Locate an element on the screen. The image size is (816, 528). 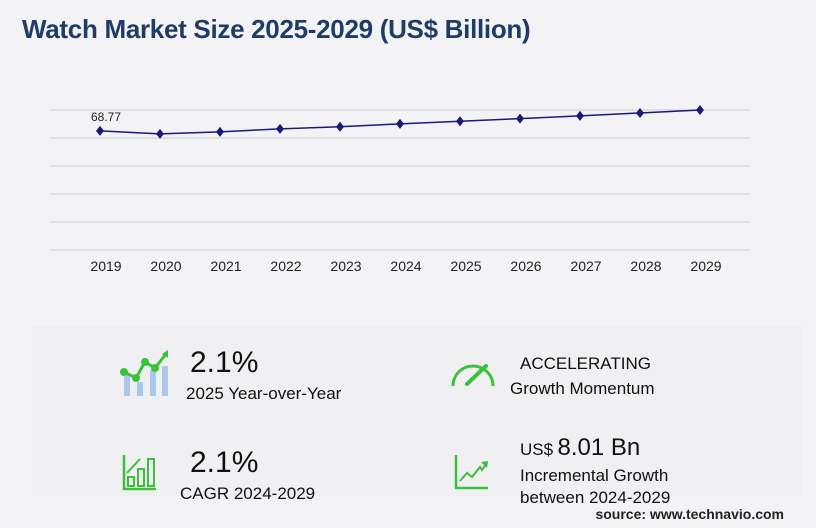
incremental-amount: 8.01 Bn is located at coordinates (599, 447).